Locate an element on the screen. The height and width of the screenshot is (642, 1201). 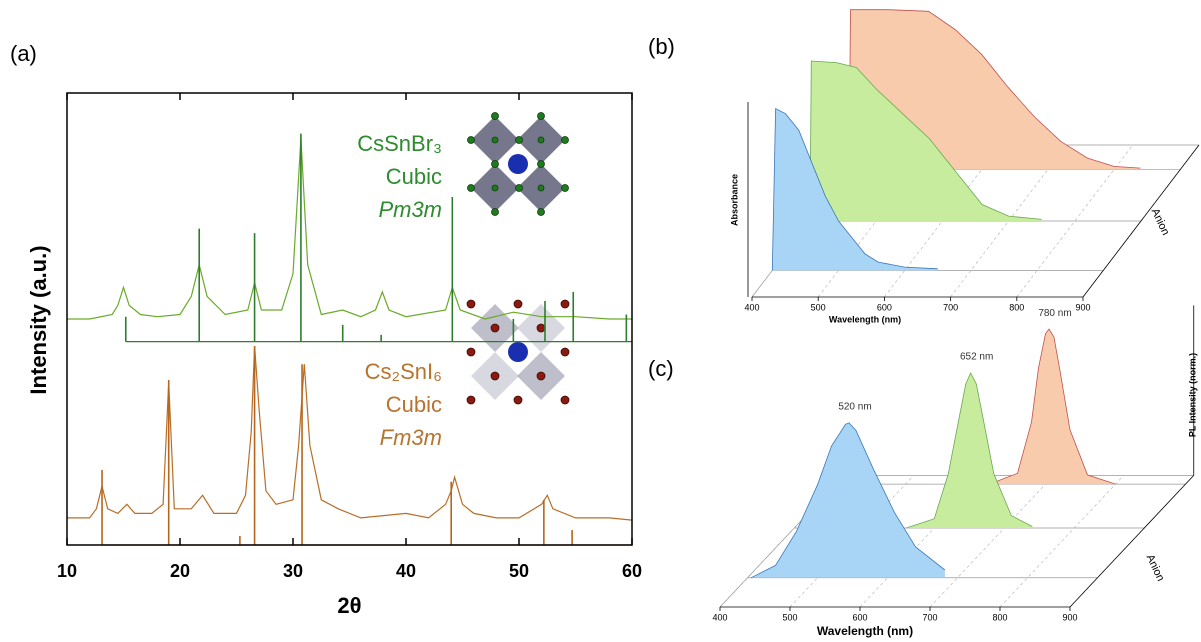
x-tick-label: 20 is located at coordinates (180, 571).